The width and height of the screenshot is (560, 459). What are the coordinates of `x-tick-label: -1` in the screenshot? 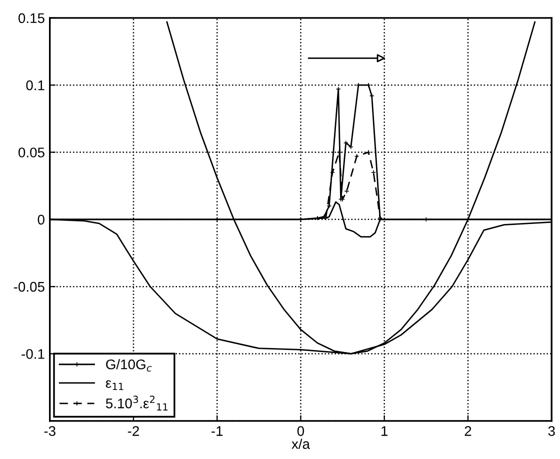 It's located at (217, 431).